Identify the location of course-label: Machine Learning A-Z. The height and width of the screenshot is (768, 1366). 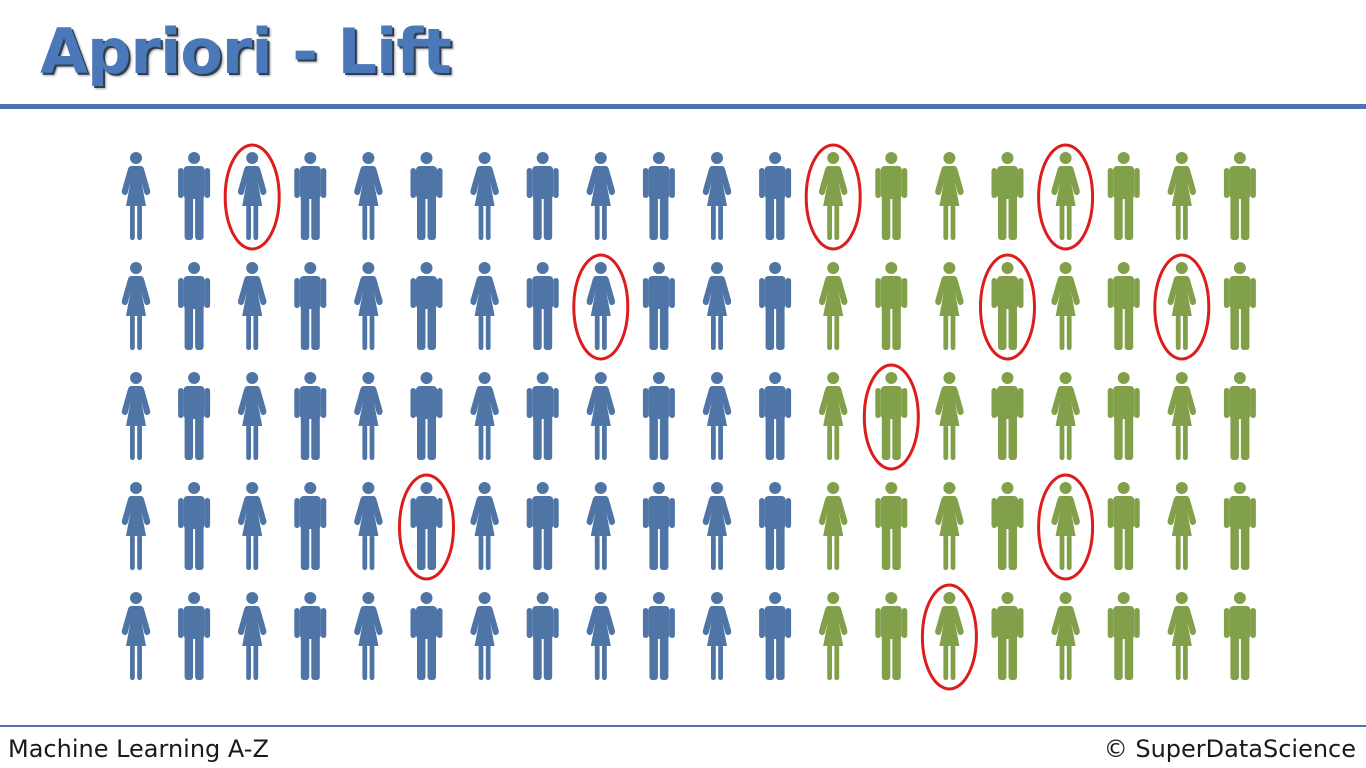
(138, 749).